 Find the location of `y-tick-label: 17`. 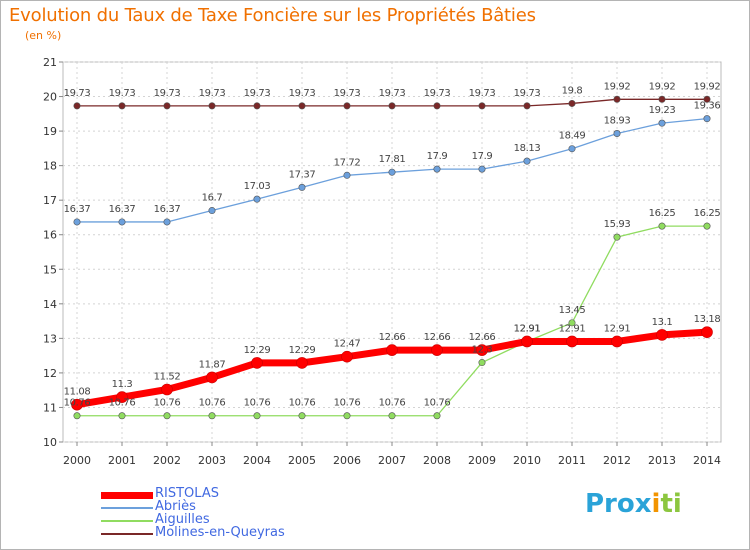

y-tick-label: 17 is located at coordinates (50, 200).